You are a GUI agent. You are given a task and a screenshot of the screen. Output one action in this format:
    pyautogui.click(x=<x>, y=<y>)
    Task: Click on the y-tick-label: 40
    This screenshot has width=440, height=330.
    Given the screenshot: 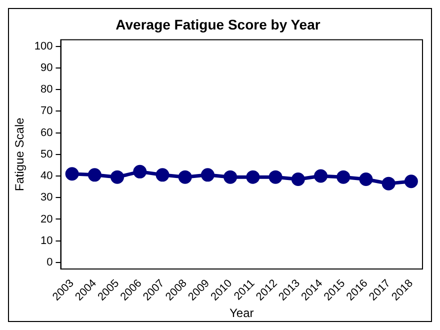 What is the action you would take?
    pyautogui.click(x=46, y=176)
    